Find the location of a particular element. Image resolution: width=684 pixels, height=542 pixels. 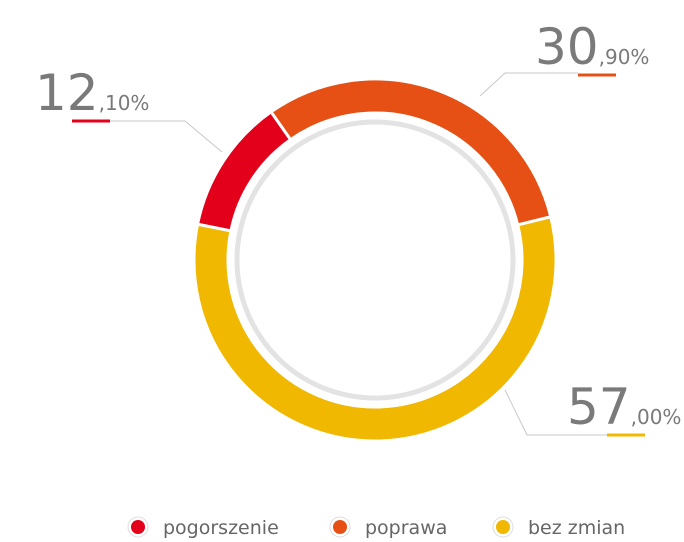

value-label-main: 12 is located at coordinates (67, 93).